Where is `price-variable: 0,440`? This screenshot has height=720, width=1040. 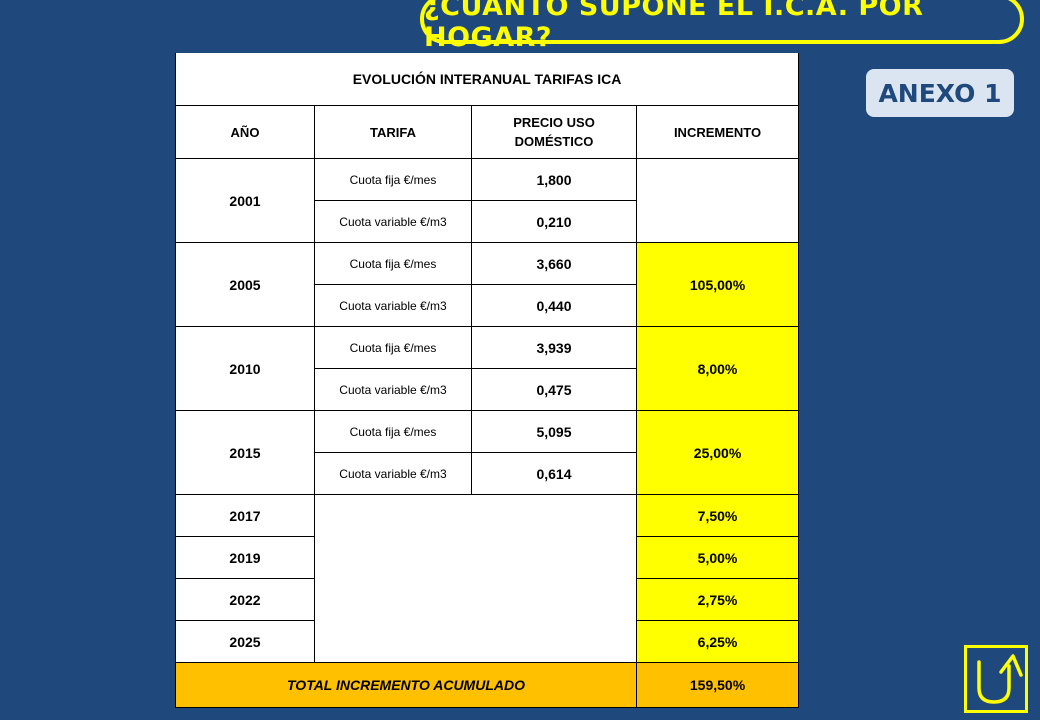 price-variable: 0,440 is located at coordinates (554, 305).